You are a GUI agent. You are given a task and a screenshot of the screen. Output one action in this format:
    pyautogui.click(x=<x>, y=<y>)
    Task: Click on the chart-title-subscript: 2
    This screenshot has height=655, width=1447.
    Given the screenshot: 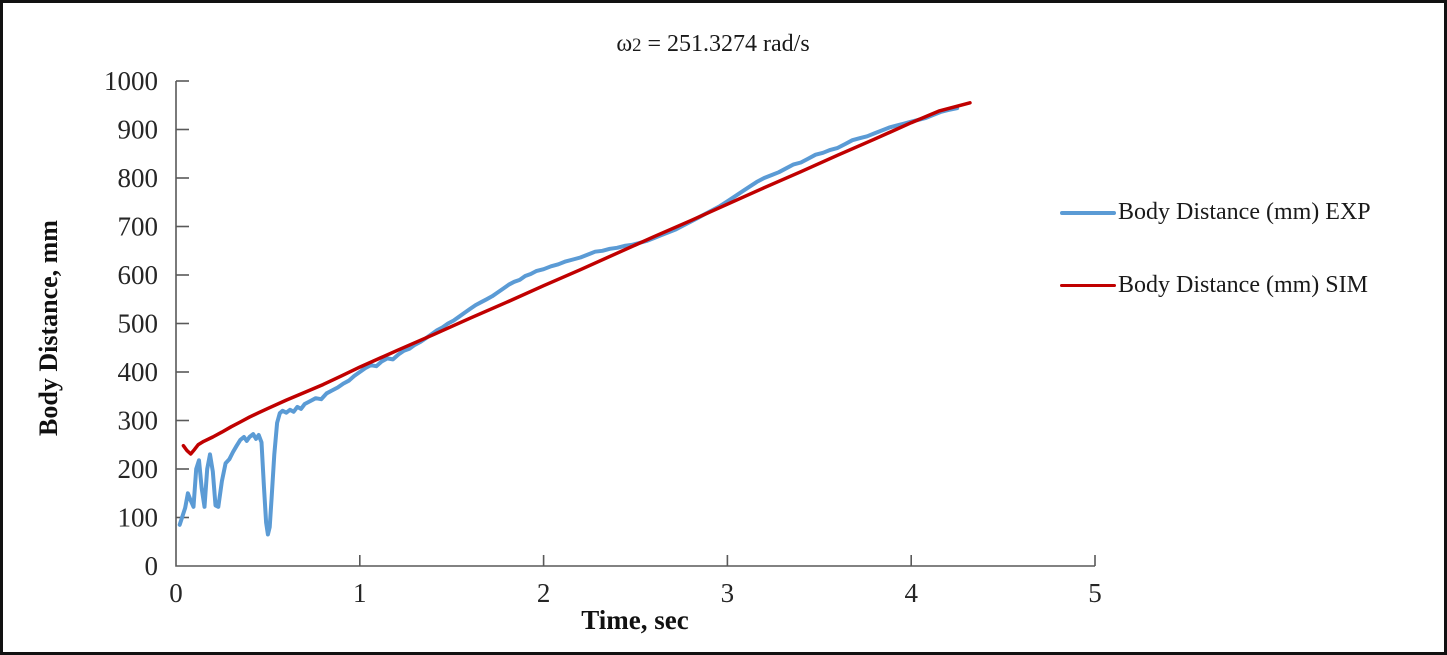 What is the action you would take?
    pyautogui.click(x=637, y=45)
    